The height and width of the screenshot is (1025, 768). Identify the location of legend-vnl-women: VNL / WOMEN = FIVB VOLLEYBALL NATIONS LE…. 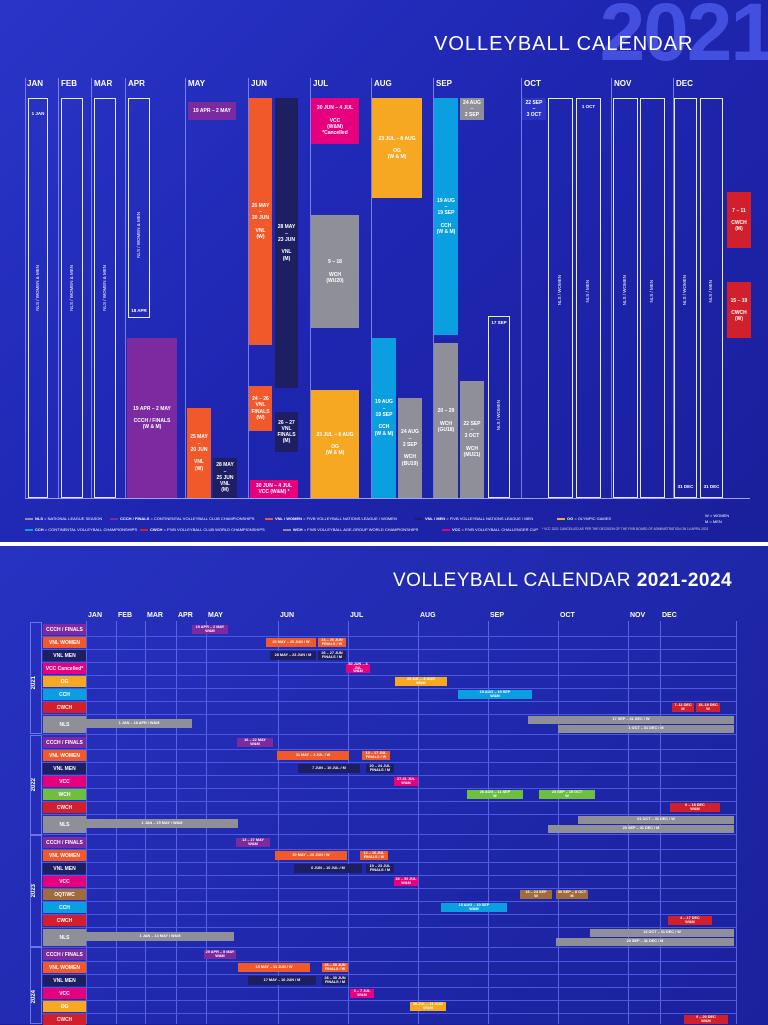
(331, 518).